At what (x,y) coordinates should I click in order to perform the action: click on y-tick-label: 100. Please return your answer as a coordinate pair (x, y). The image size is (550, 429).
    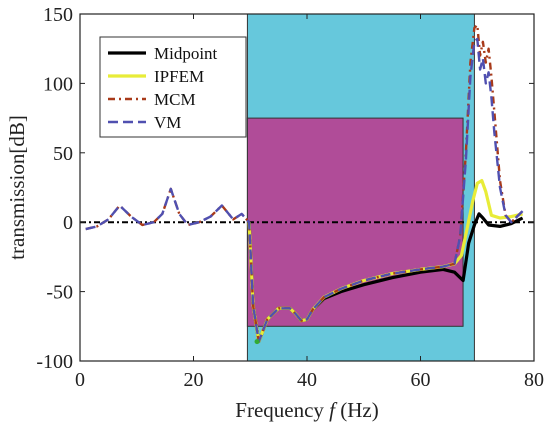
    Looking at the image, I should click on (58, 84).